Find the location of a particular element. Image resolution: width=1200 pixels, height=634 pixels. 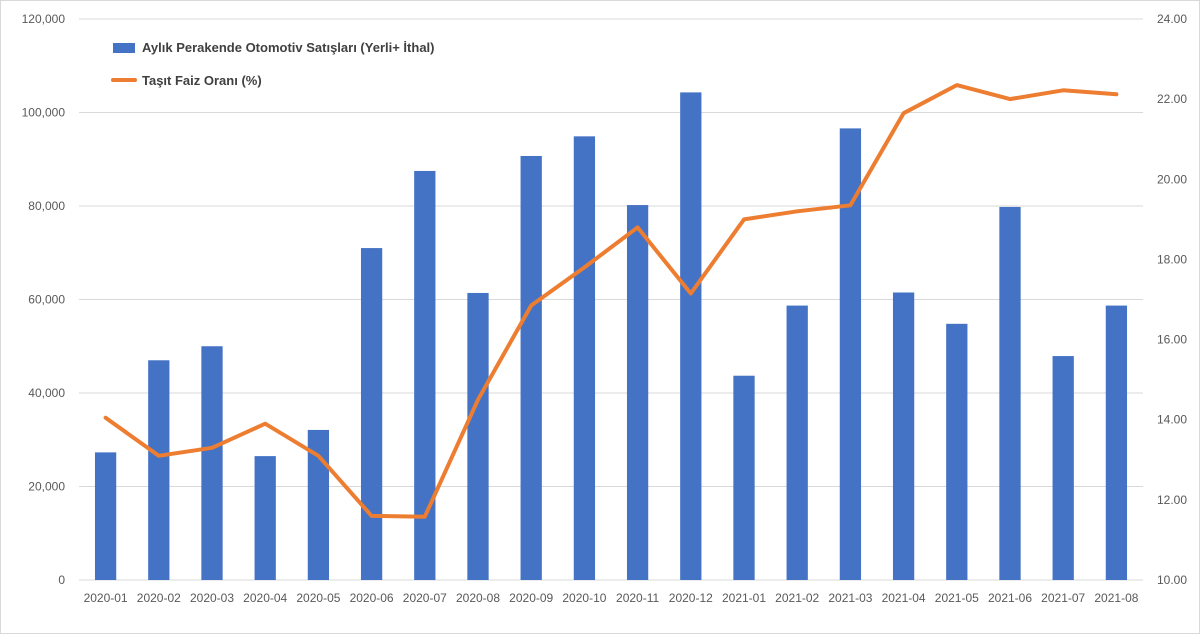

x-tick-label: 2020-08 is located at coordinates (478, 598).